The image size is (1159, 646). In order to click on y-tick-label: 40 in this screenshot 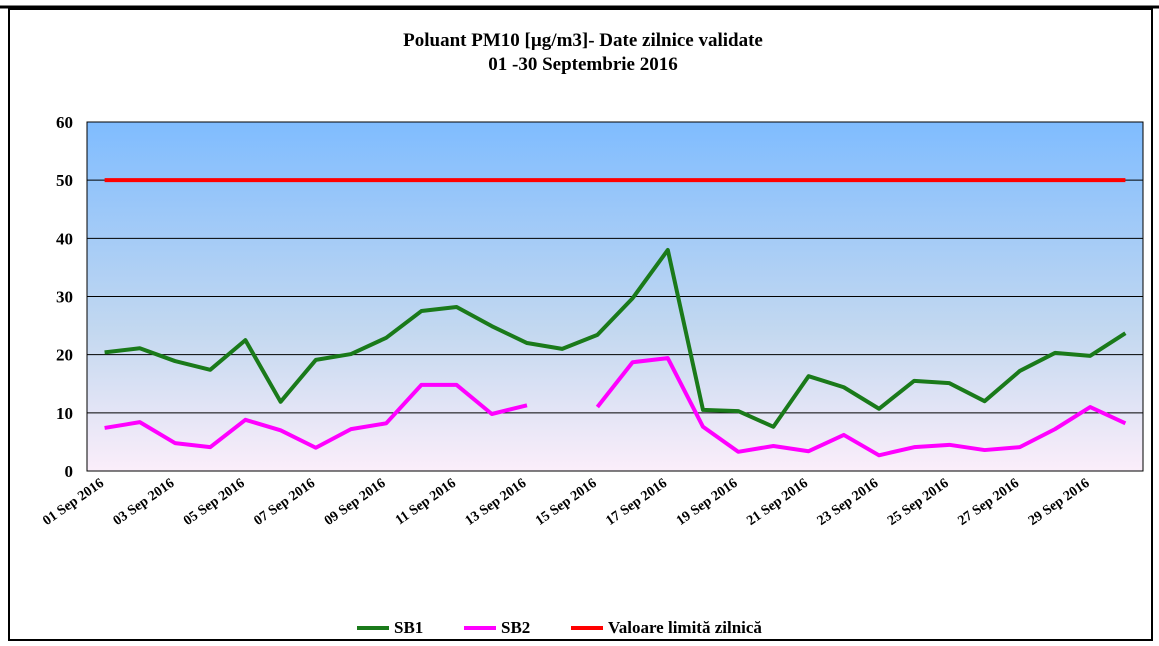, I will do `click(64, 238)`.